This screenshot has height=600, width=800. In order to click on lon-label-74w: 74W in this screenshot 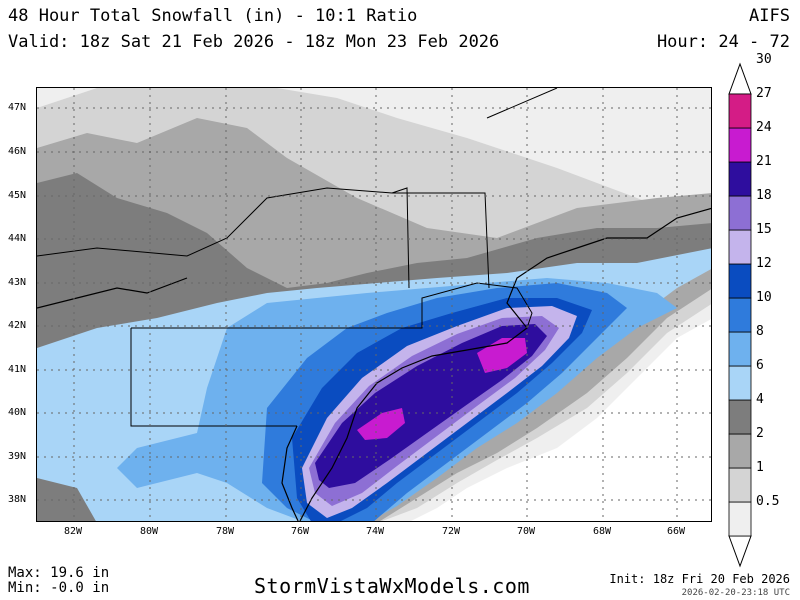, I will do `click(375, 531)`.